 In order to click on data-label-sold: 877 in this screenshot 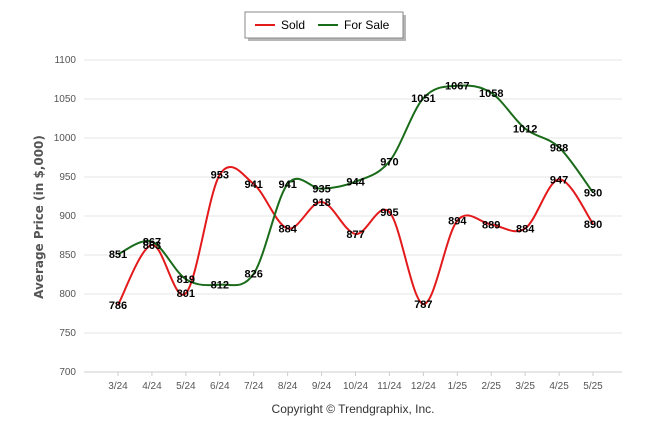, I will do `click(355, 235)`.